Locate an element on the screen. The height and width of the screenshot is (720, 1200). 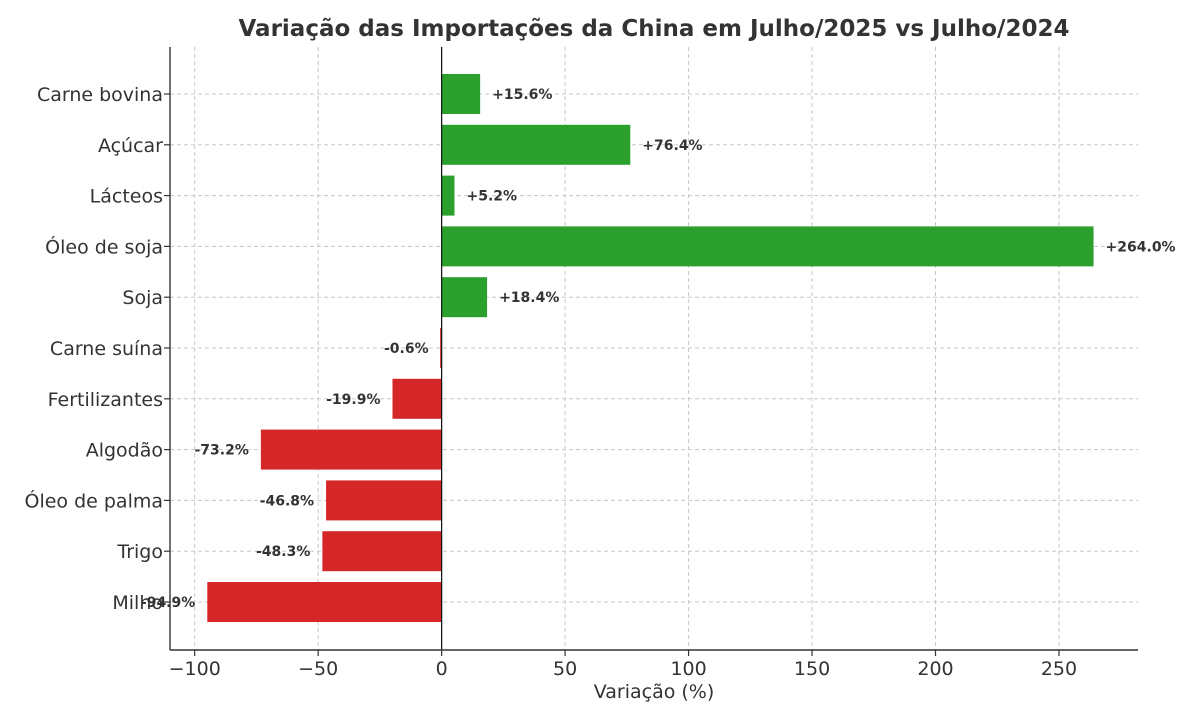
data-label: -73.2% is located at coordinates (221, 451).